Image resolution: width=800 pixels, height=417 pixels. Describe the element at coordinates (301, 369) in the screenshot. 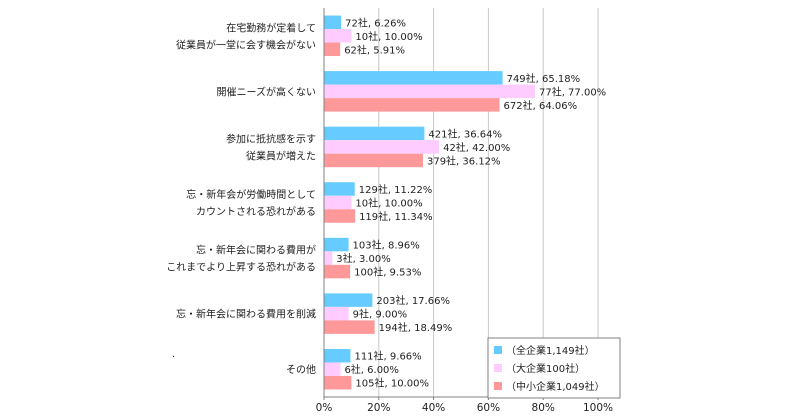

I see `category-label-7: その他` at that location.